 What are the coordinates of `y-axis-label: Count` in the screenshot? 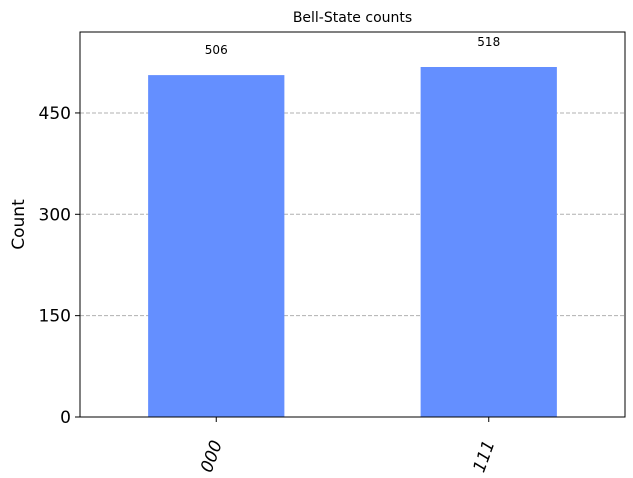 It's located at (19, 224).